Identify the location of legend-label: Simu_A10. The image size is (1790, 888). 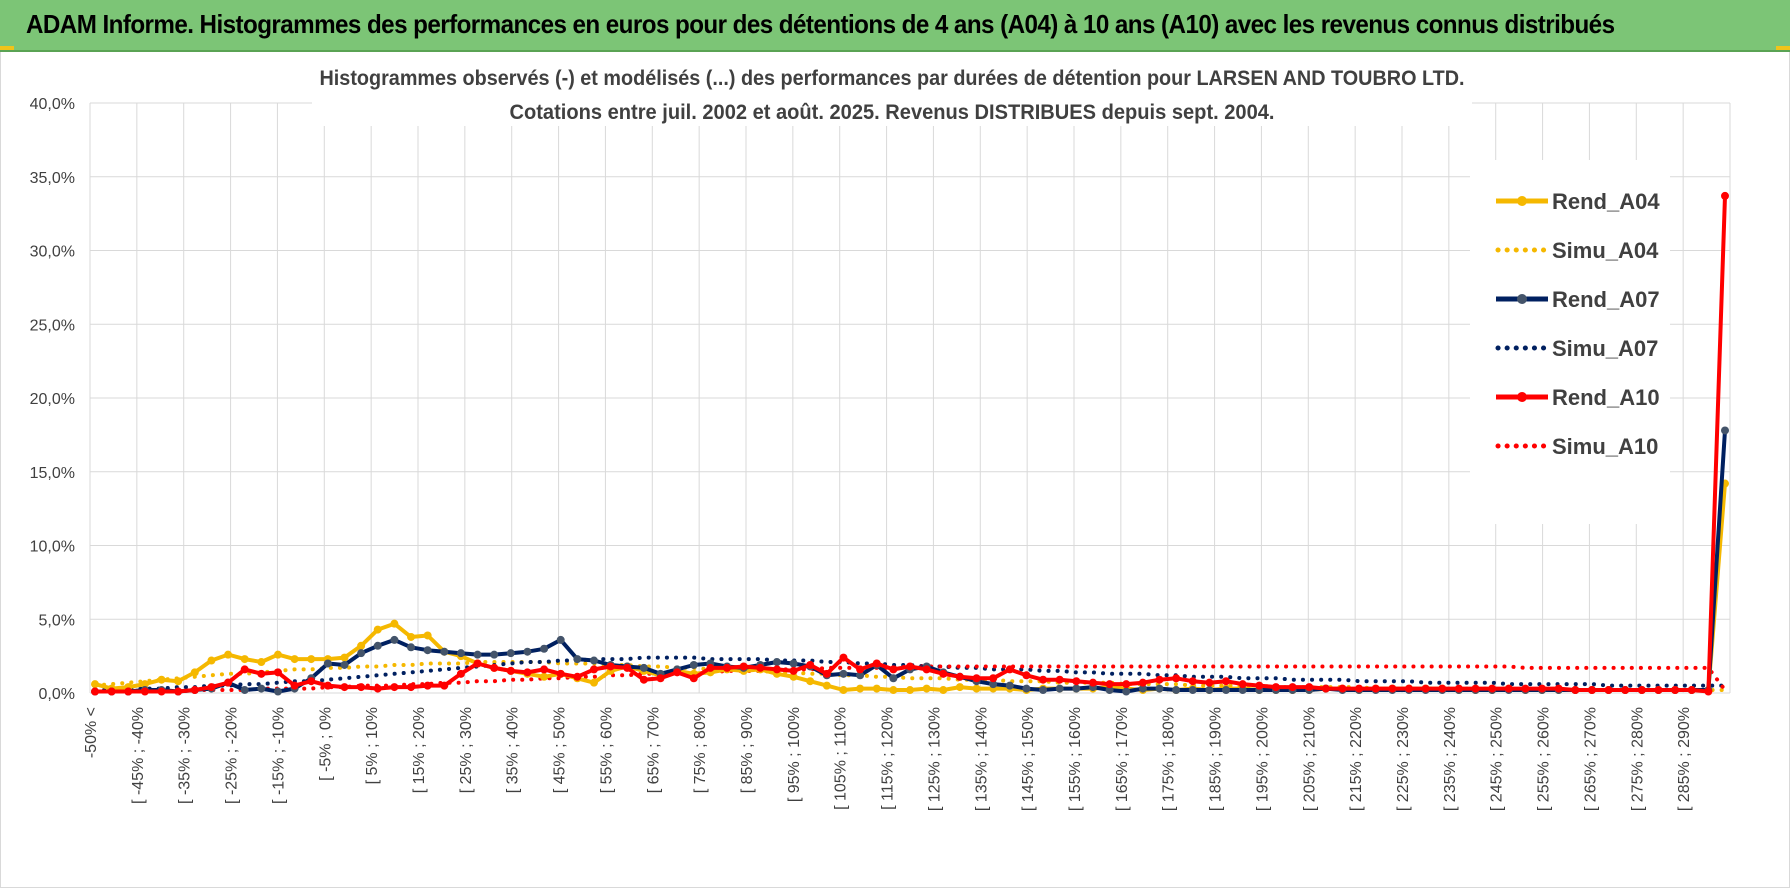
(1605, 446).